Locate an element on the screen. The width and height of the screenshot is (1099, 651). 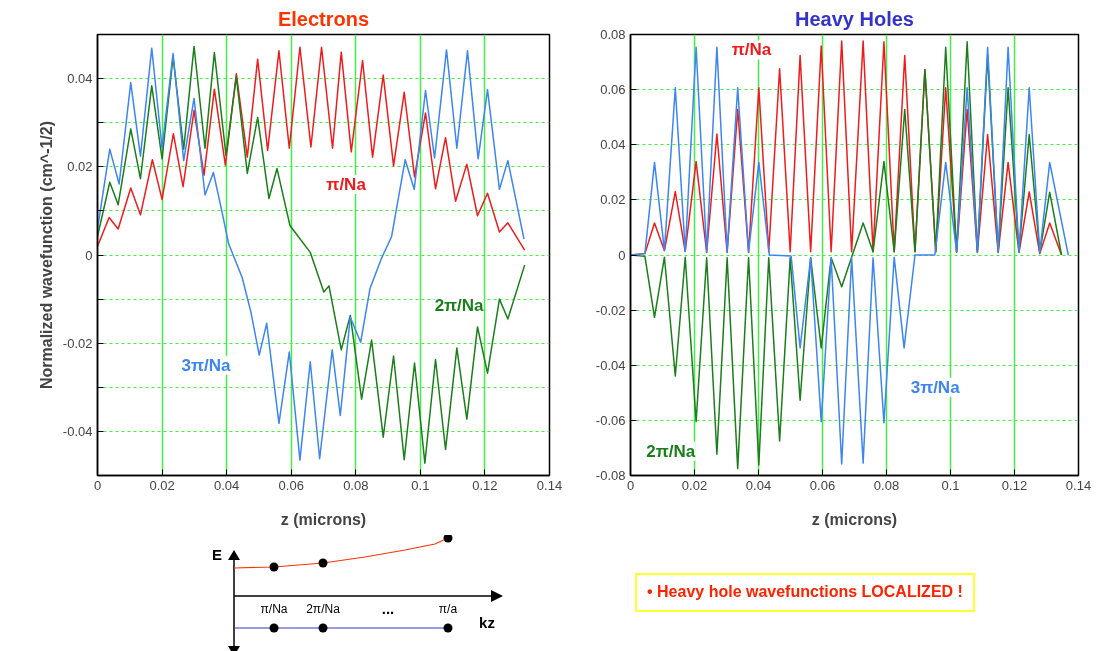
text: kz is located at coordinates (487, 622).